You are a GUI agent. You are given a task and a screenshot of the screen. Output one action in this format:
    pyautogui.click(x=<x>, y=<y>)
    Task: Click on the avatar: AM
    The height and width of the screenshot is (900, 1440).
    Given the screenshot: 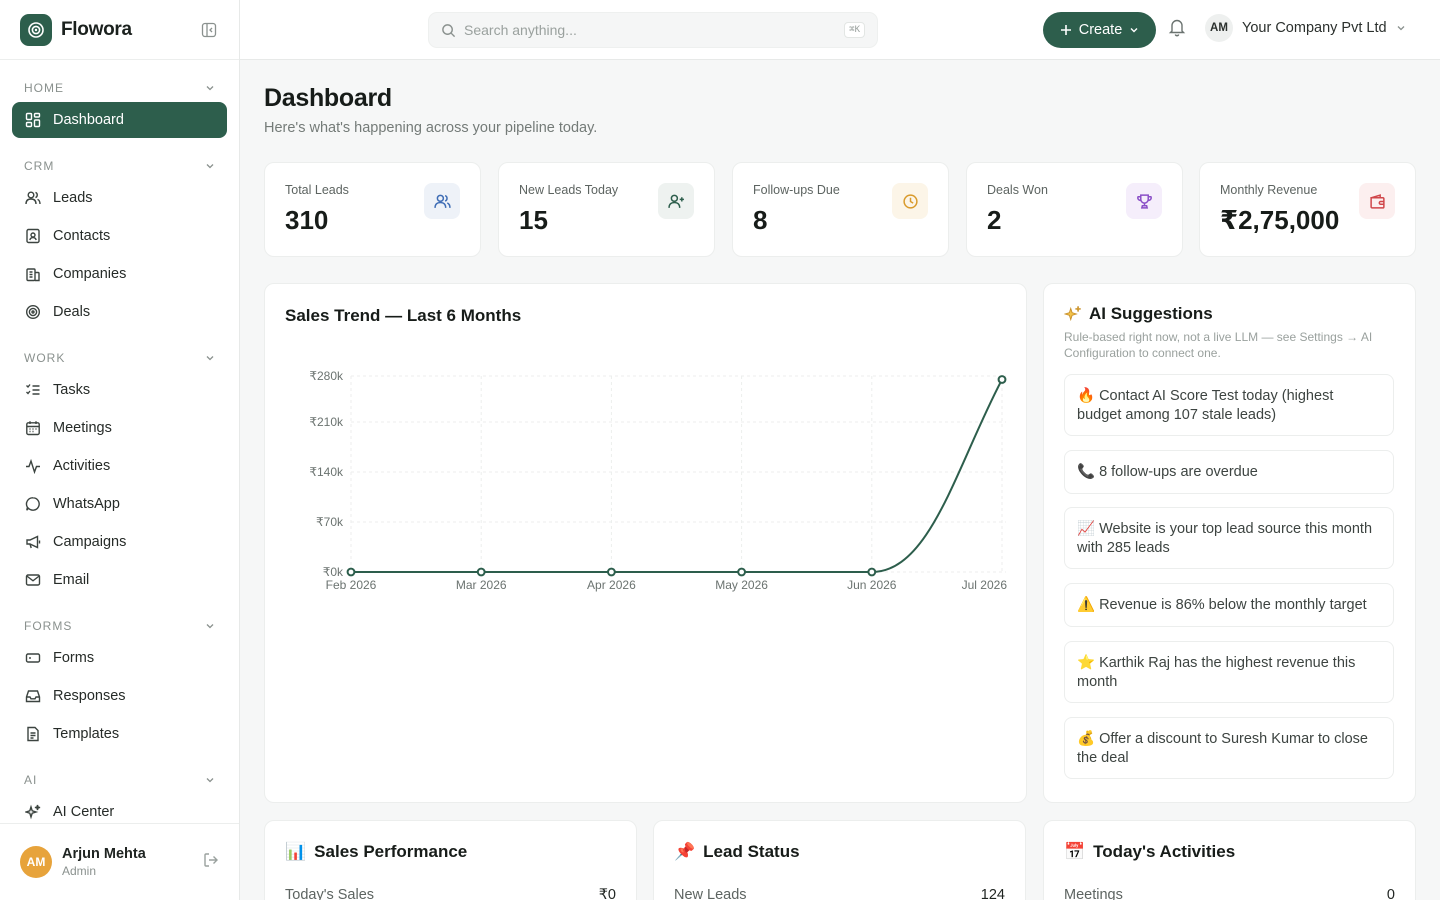 What is the action you would take?
    pyautogui.click(x=36, y=862)
    